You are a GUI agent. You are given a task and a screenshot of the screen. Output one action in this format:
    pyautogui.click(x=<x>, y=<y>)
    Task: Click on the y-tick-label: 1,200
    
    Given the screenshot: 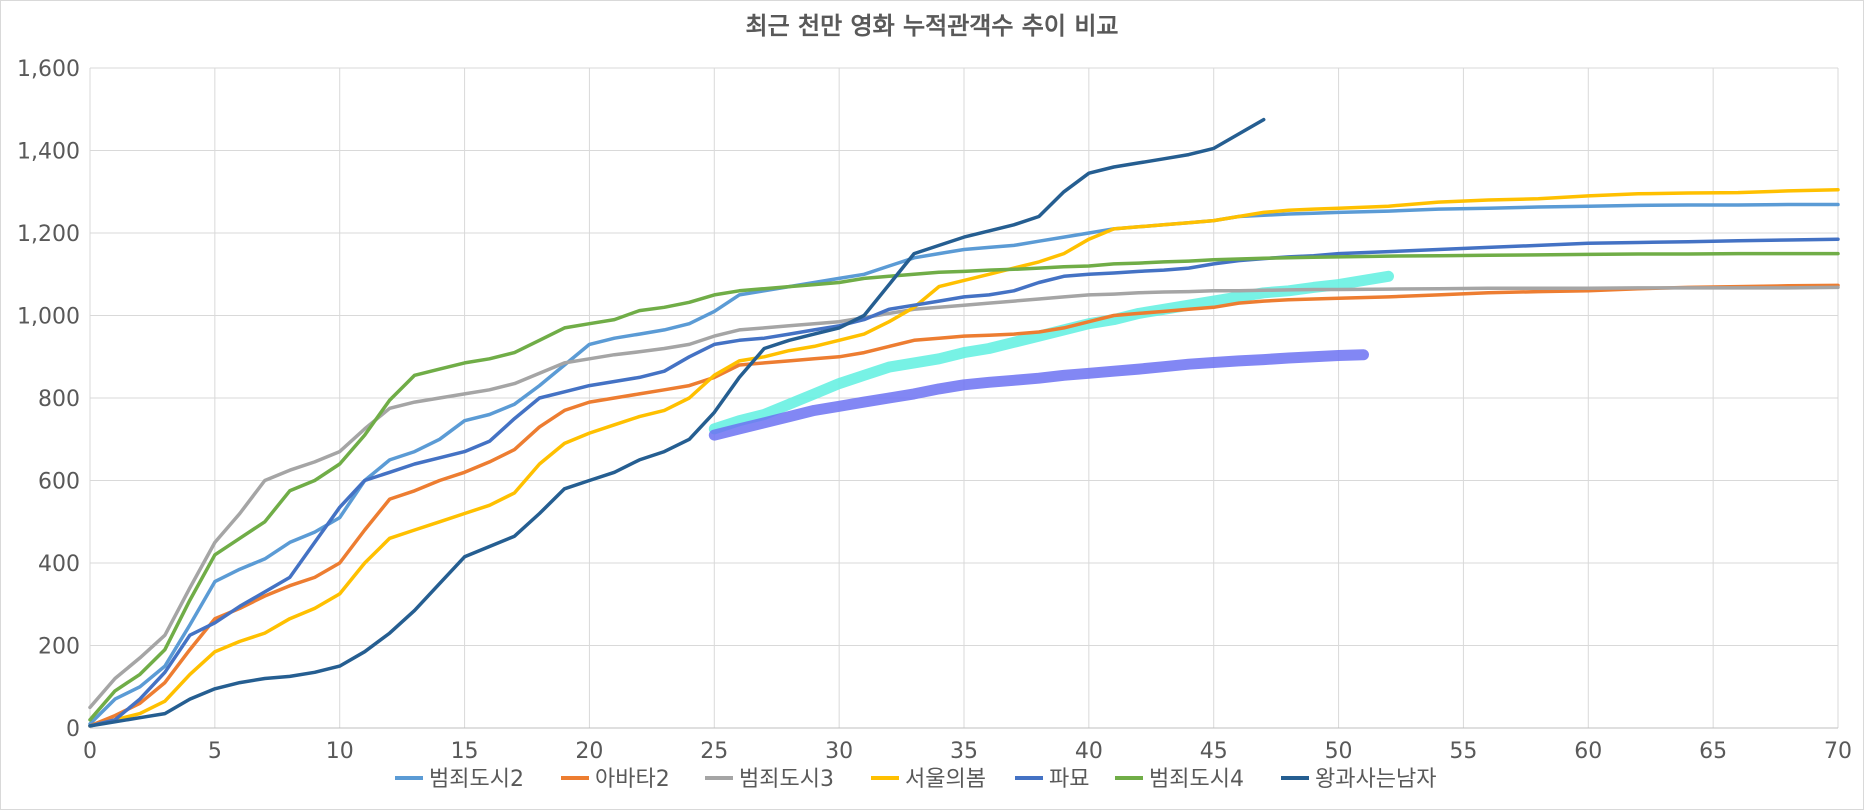 What is the action you would take?
    pyautogui.click(x=48, y=234)
    